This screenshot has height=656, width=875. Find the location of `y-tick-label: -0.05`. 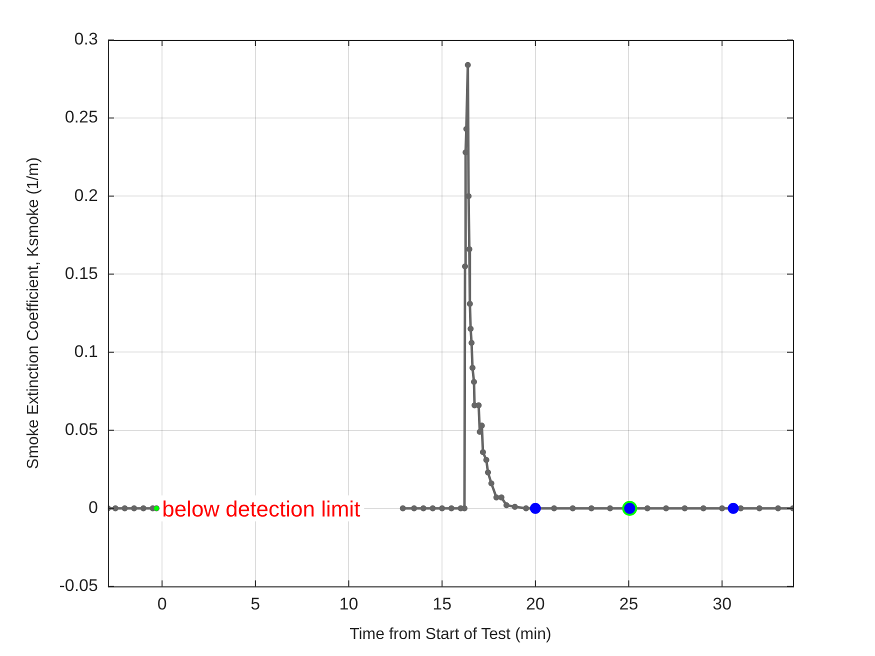

y-tick-label: -0.05 is located at coordinates (78, 586).